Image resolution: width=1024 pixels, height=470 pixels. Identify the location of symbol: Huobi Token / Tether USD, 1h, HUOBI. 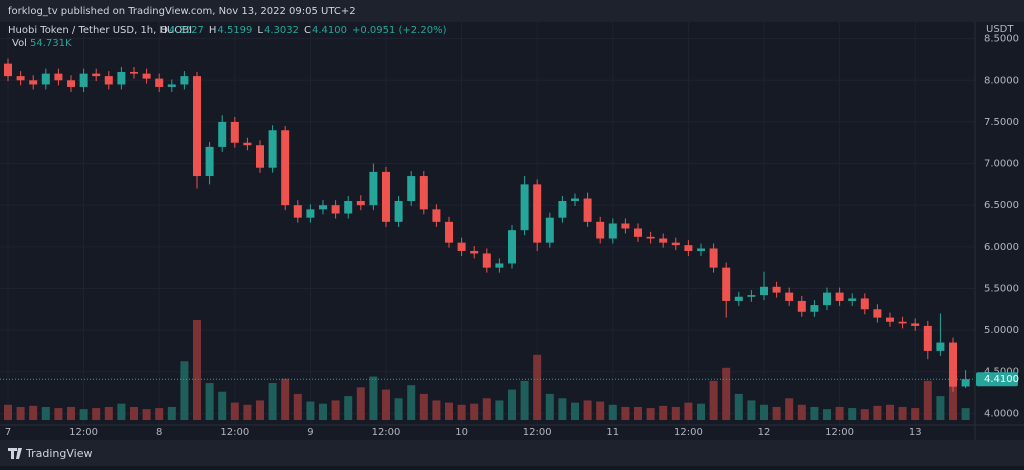
(100, 30).